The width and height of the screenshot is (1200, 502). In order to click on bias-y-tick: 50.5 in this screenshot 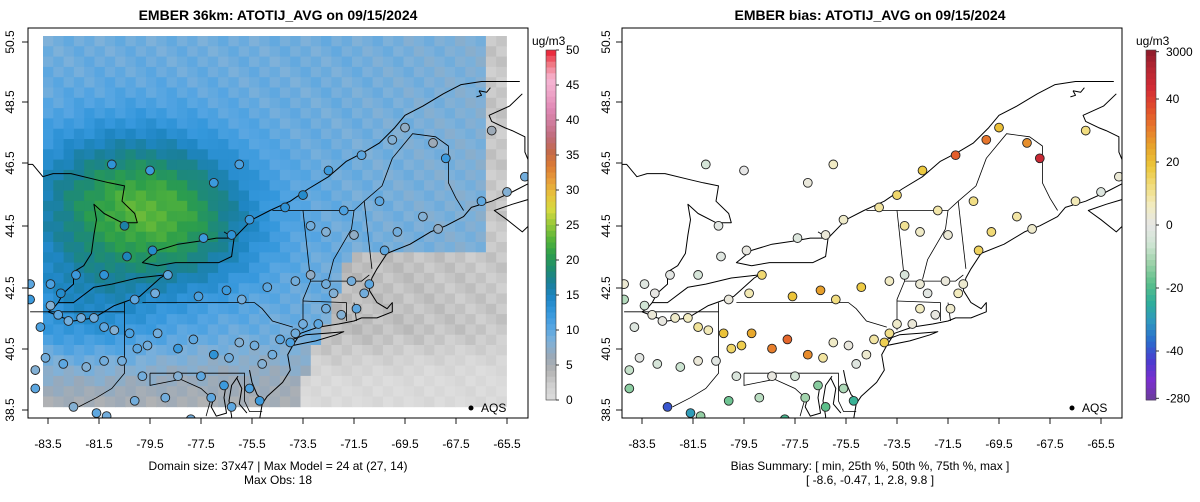, I will do `click(606, 42)`.